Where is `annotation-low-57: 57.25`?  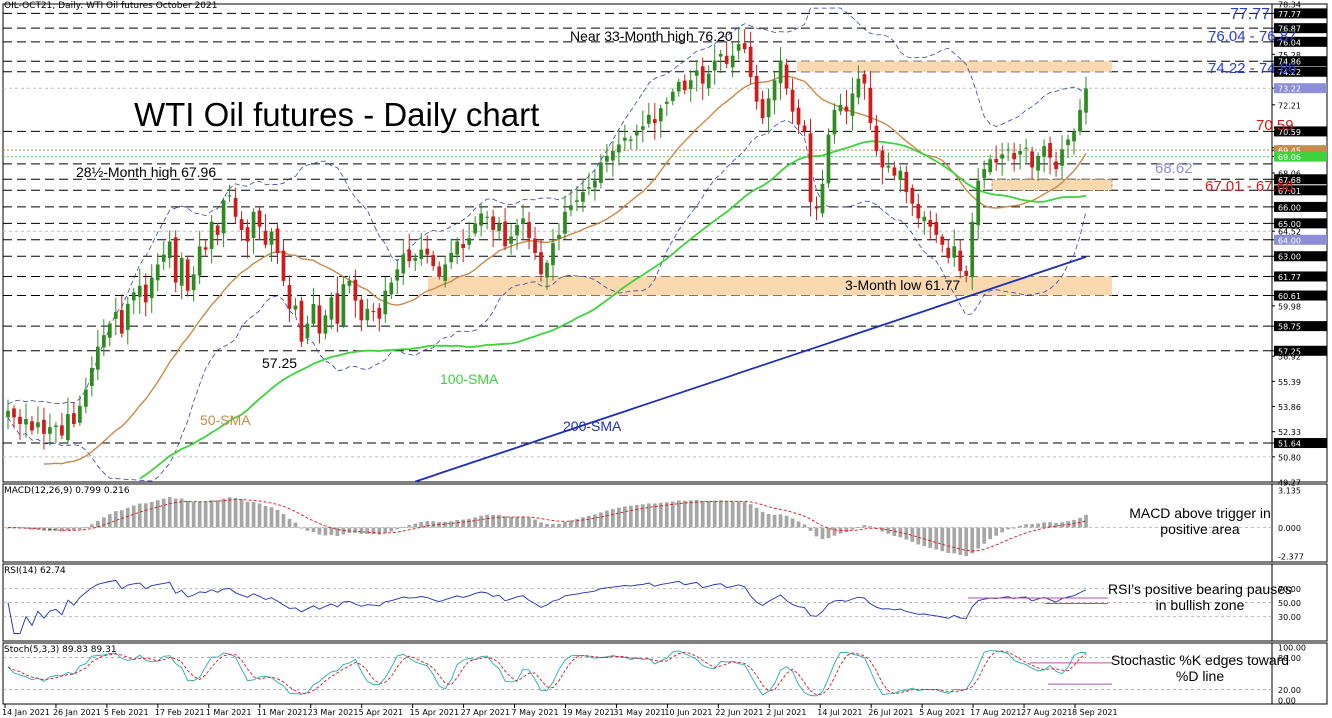
annotation-low-57: 57.25 is located at coordinates (280, 363).